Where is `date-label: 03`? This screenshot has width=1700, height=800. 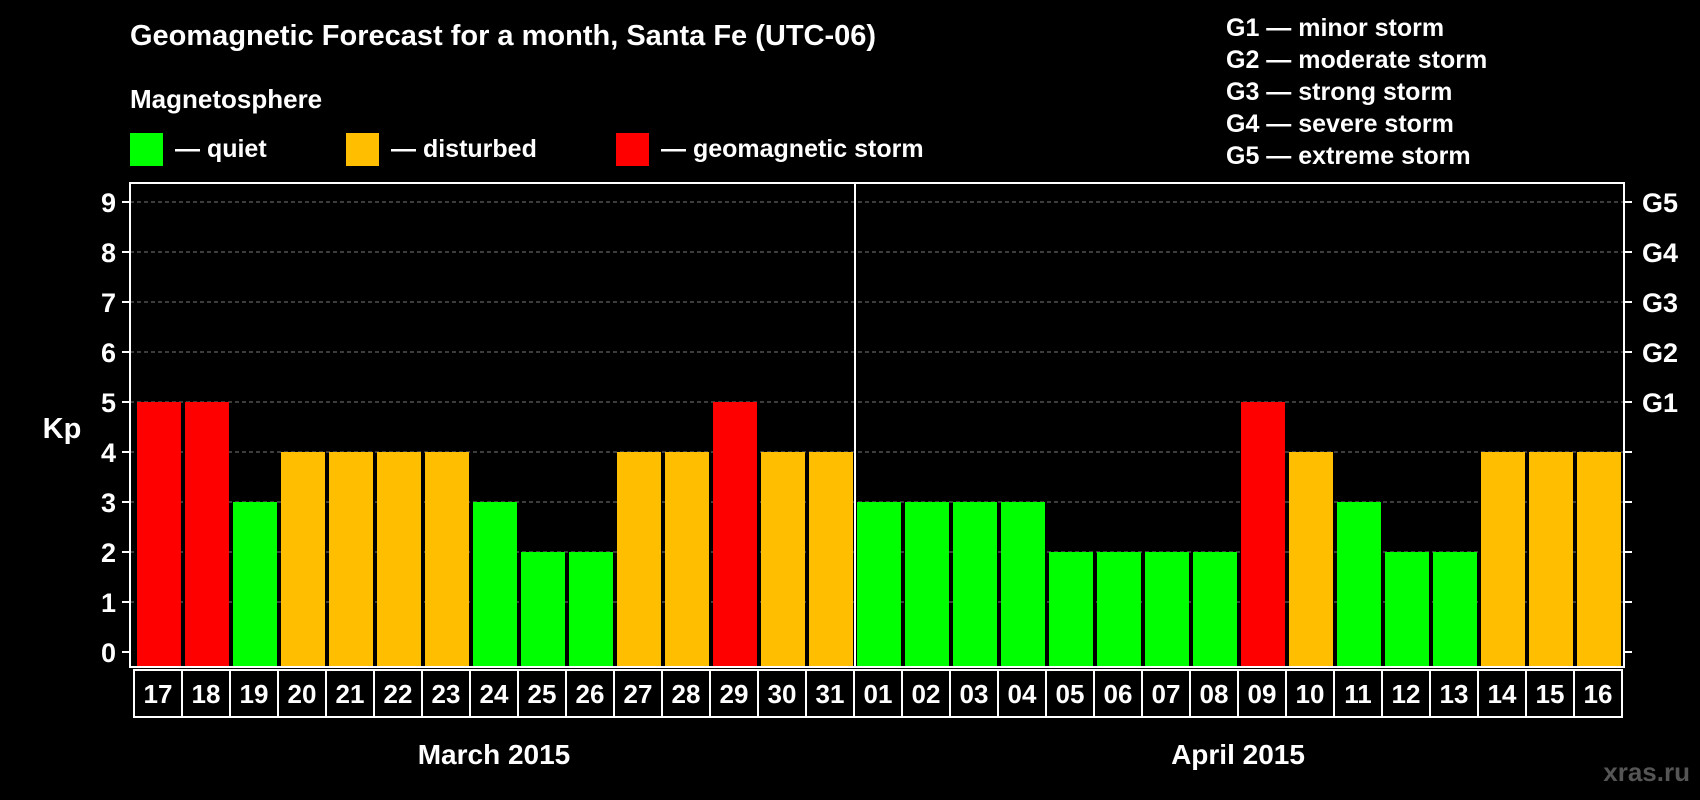 date-label: 03 is located at coordinates (974, 694).